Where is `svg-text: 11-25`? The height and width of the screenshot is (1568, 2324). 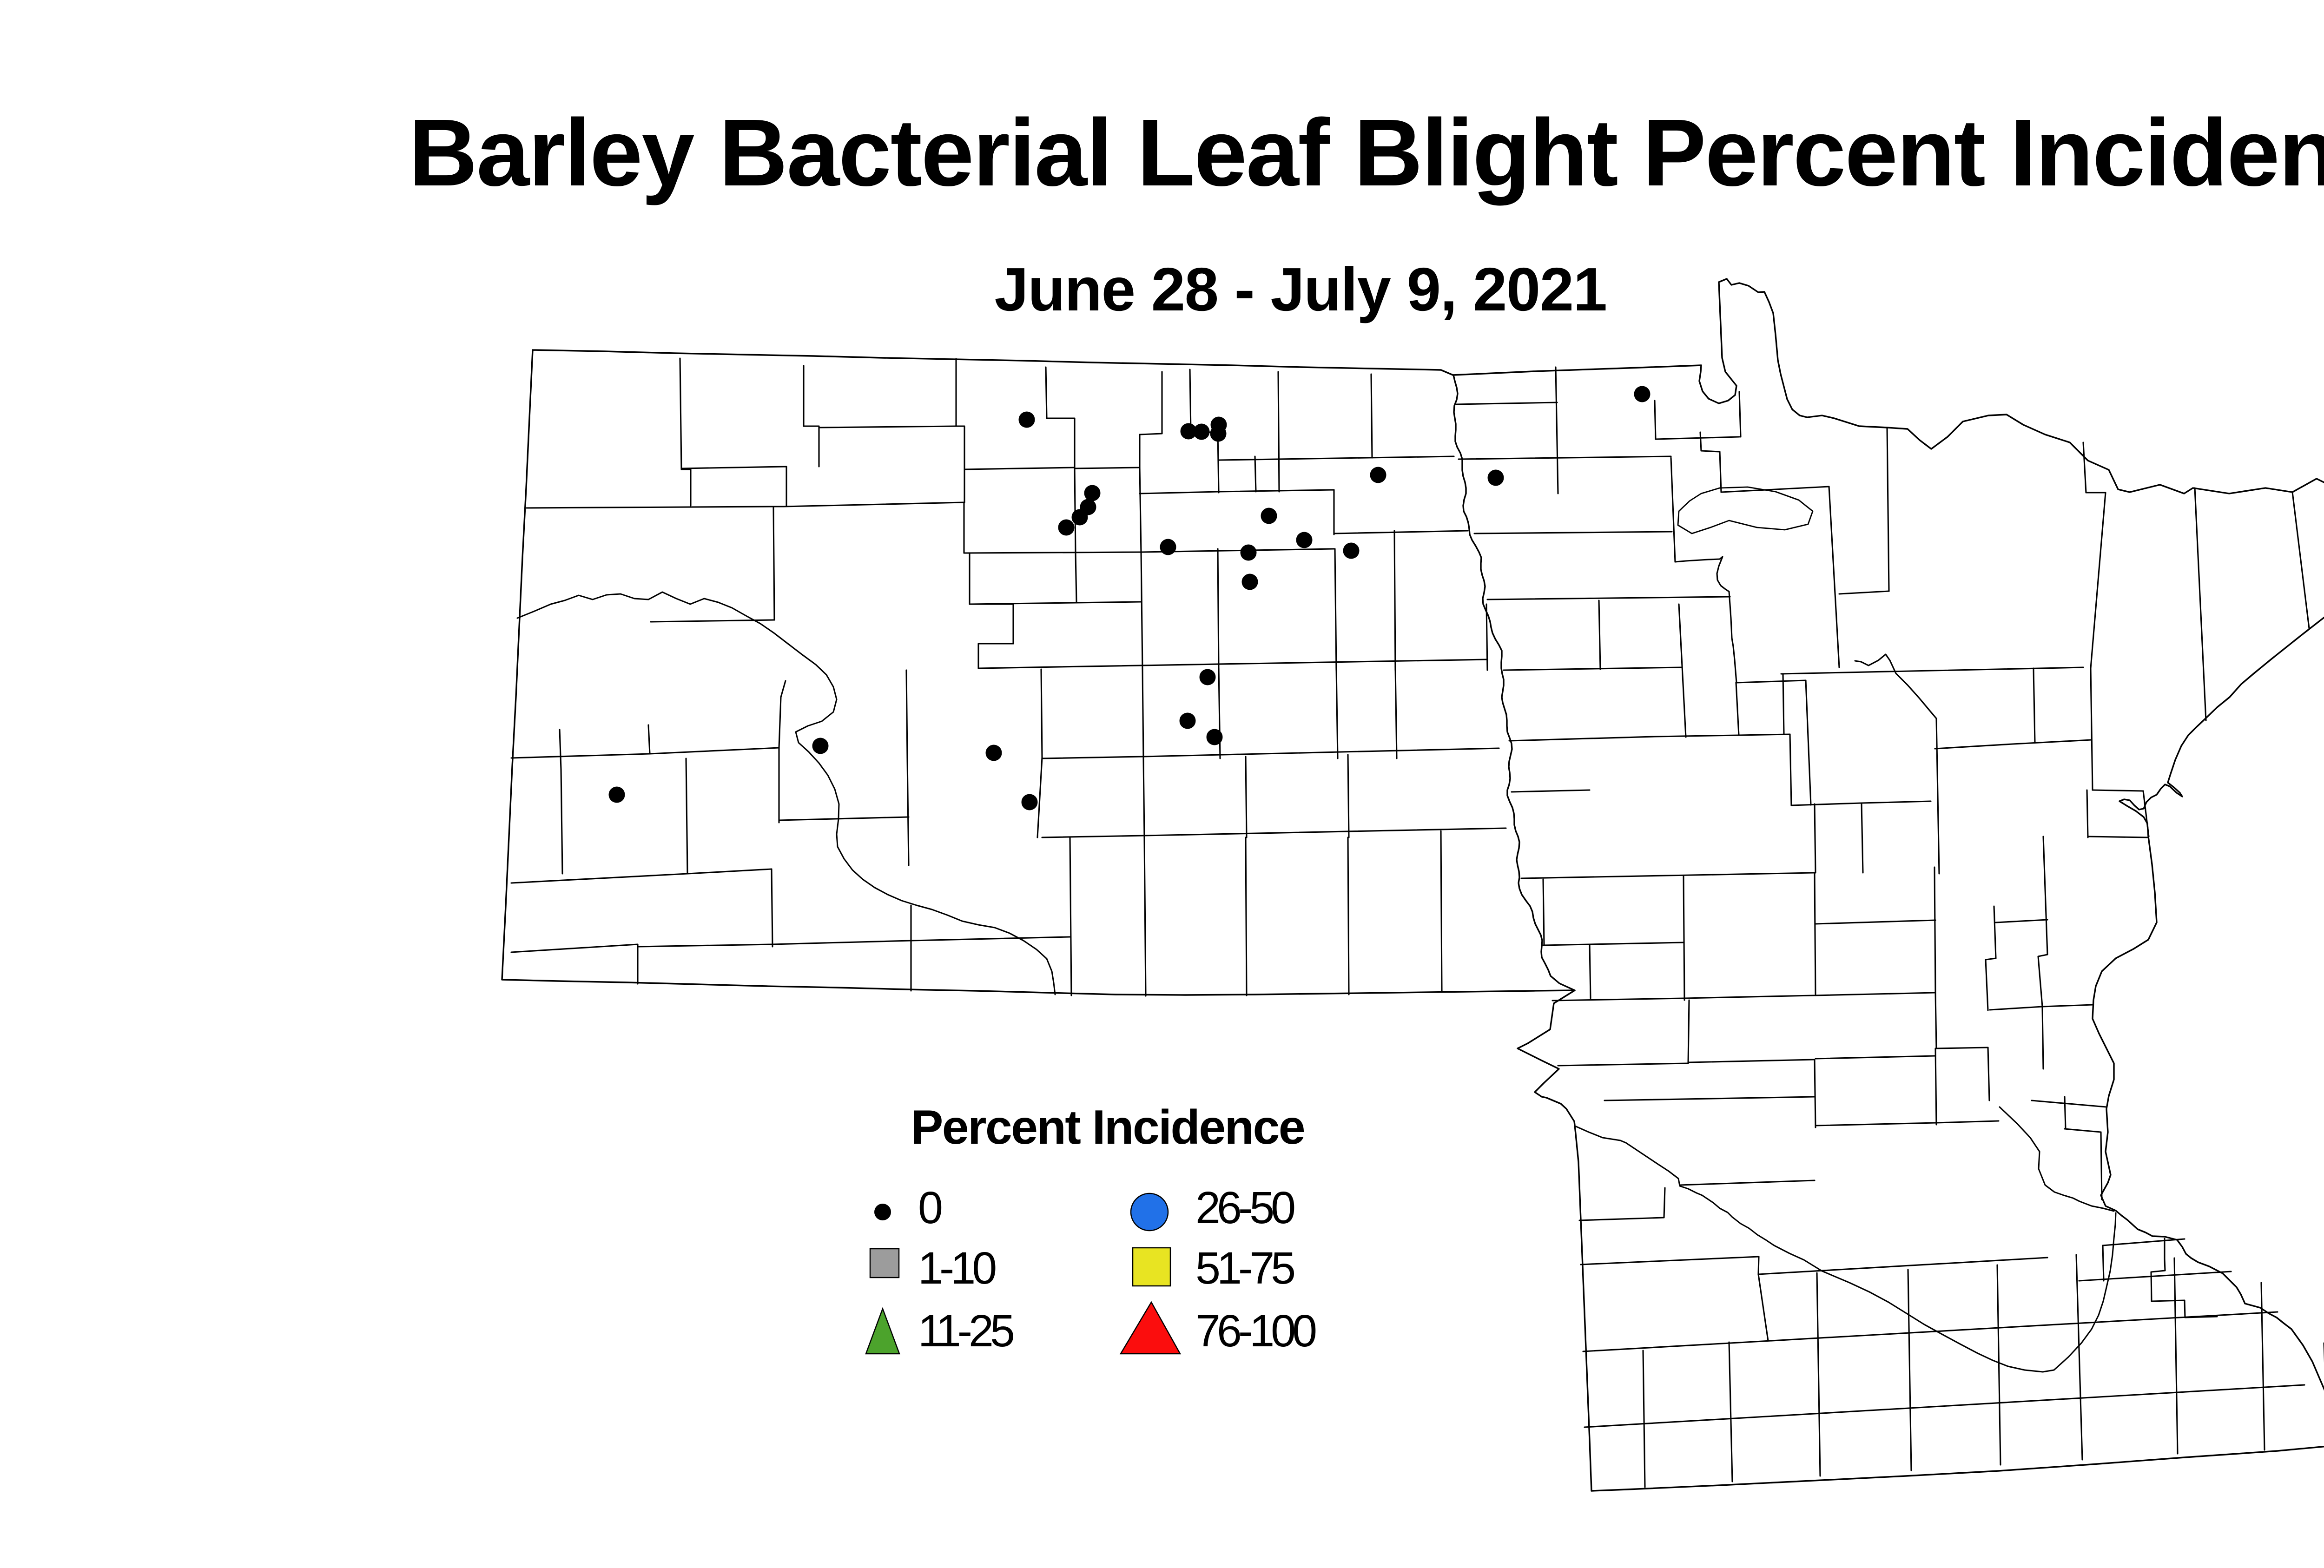
svg-text: 11-25 is located at coordinates (965, 1331).